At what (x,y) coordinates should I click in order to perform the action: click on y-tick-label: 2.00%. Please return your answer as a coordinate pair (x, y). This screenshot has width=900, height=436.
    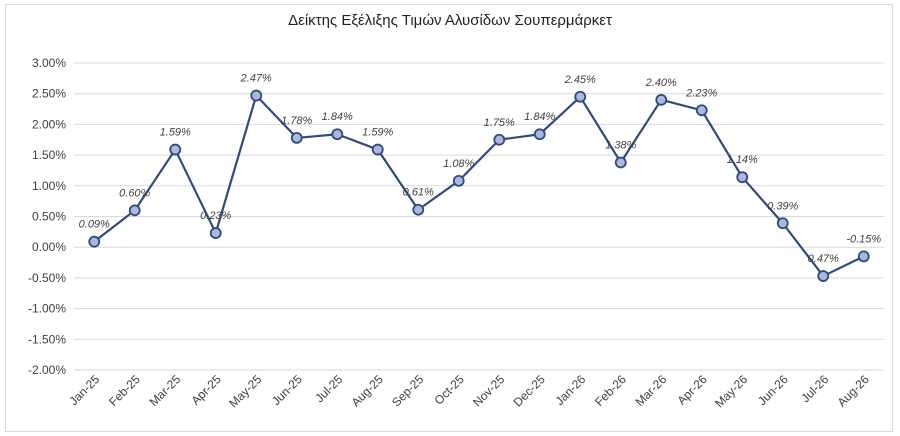
    Looking at the image, I should click on (49, 124).